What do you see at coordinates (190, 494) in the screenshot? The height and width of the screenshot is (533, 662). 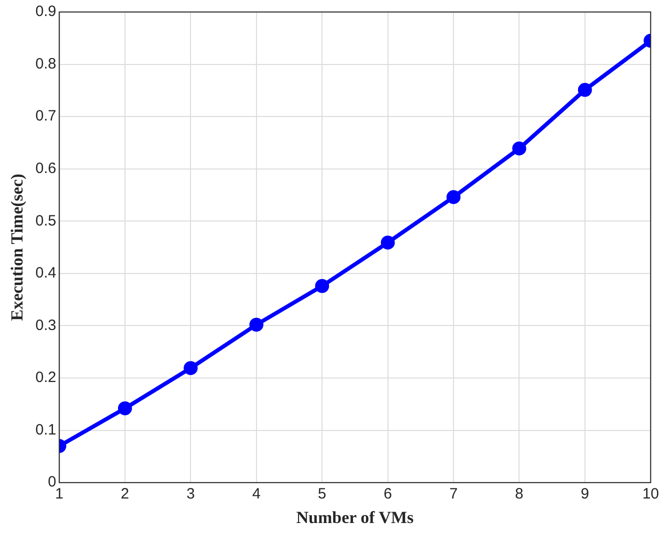 I see `x-tick-label: 3` at bounding box center [190, 494].